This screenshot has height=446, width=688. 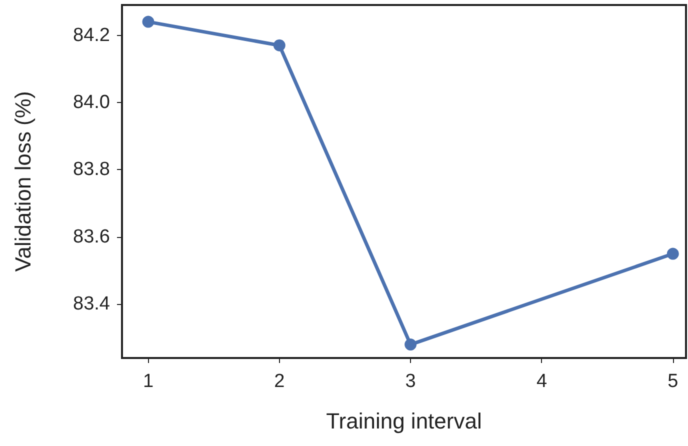 I want to click on x-tick-label: 2, so click(x=279, y=381).